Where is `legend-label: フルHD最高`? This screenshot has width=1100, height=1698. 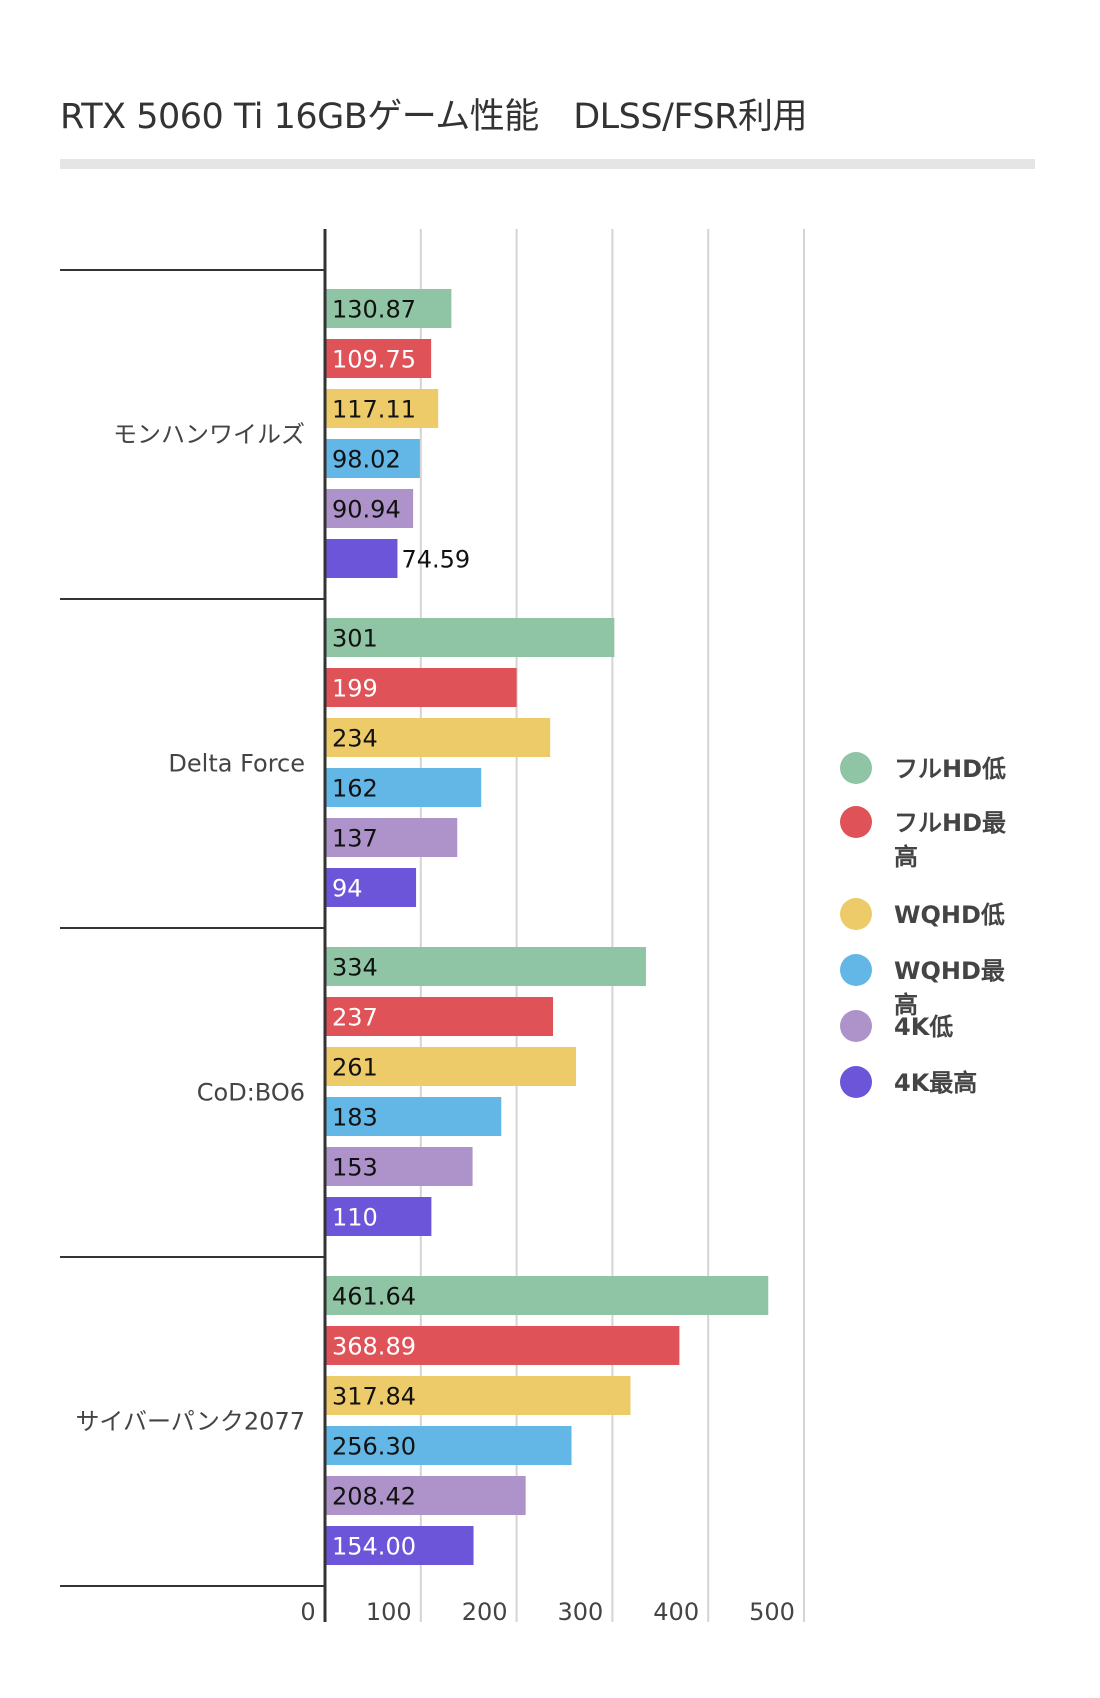 legend-label: フルHD最高 is located at coordinates (950, 840).